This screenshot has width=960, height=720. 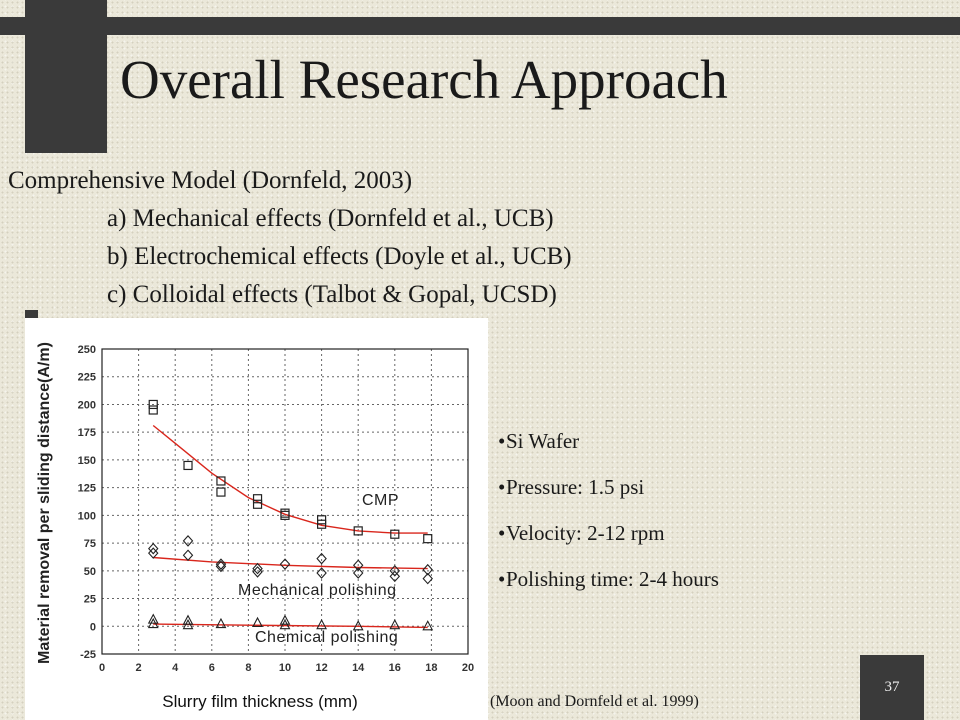 I want to click on x-tick-label: 12, so click(x=321, y=668).